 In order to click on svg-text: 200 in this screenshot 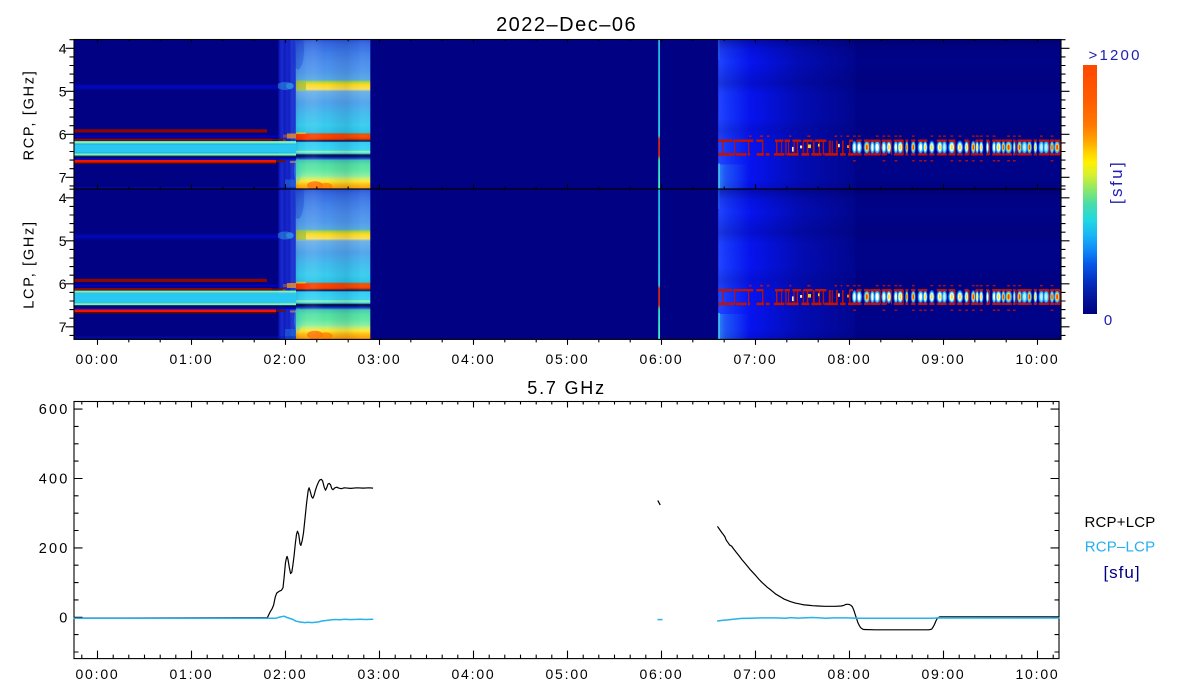, I will do `click(54, 549)`.